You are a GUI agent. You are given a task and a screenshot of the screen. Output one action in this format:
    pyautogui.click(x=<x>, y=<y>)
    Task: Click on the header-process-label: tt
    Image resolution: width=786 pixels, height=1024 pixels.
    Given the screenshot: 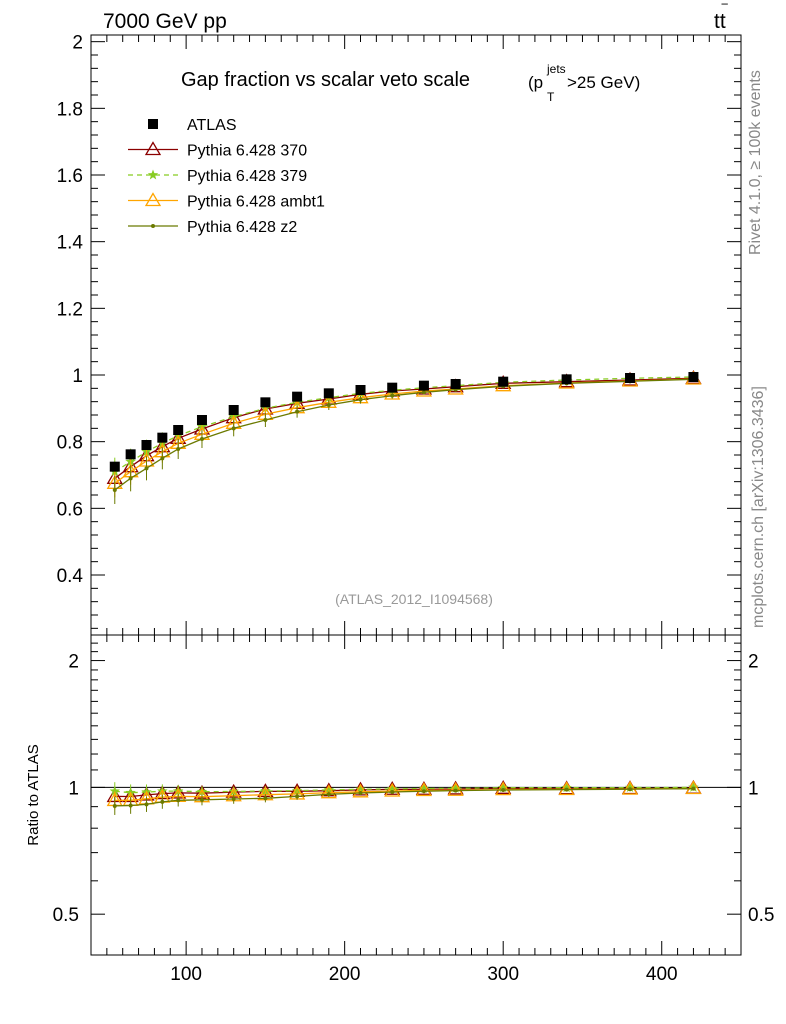 What is the action you would take?
    pyautogui.click(x=720, y=21)
    